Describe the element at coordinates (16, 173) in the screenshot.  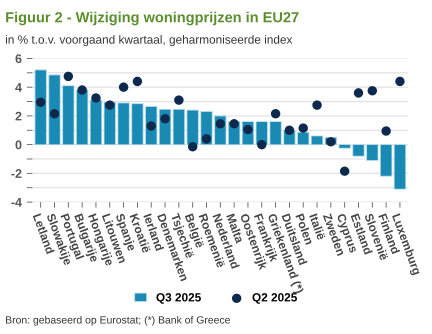
I see `y-tick-label: -2` at that location.